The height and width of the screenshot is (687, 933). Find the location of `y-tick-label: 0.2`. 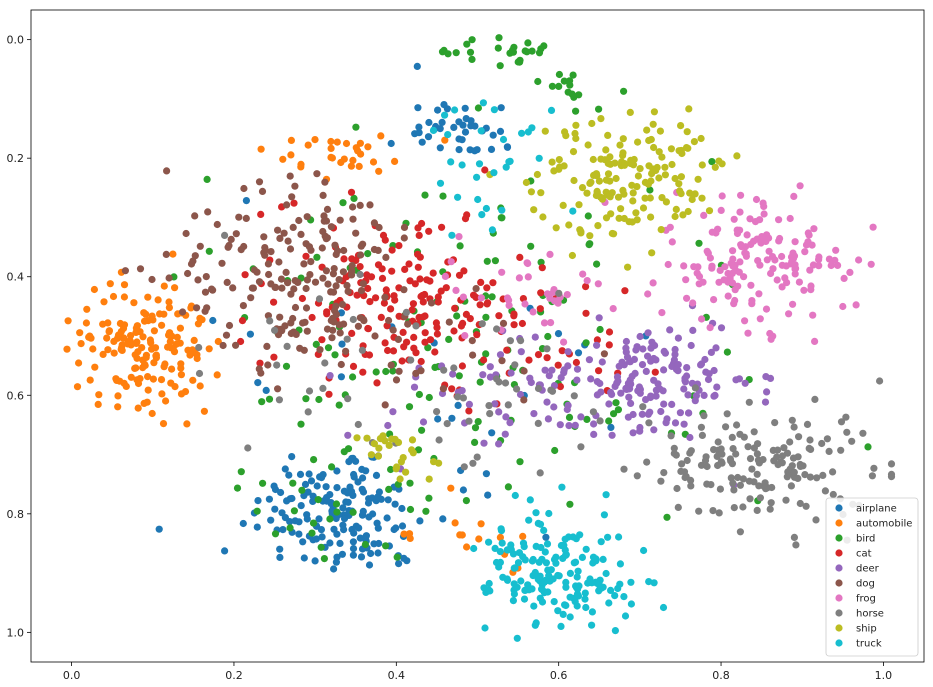

y-tick-label: 0.2 is located at coordinates (16, 158).